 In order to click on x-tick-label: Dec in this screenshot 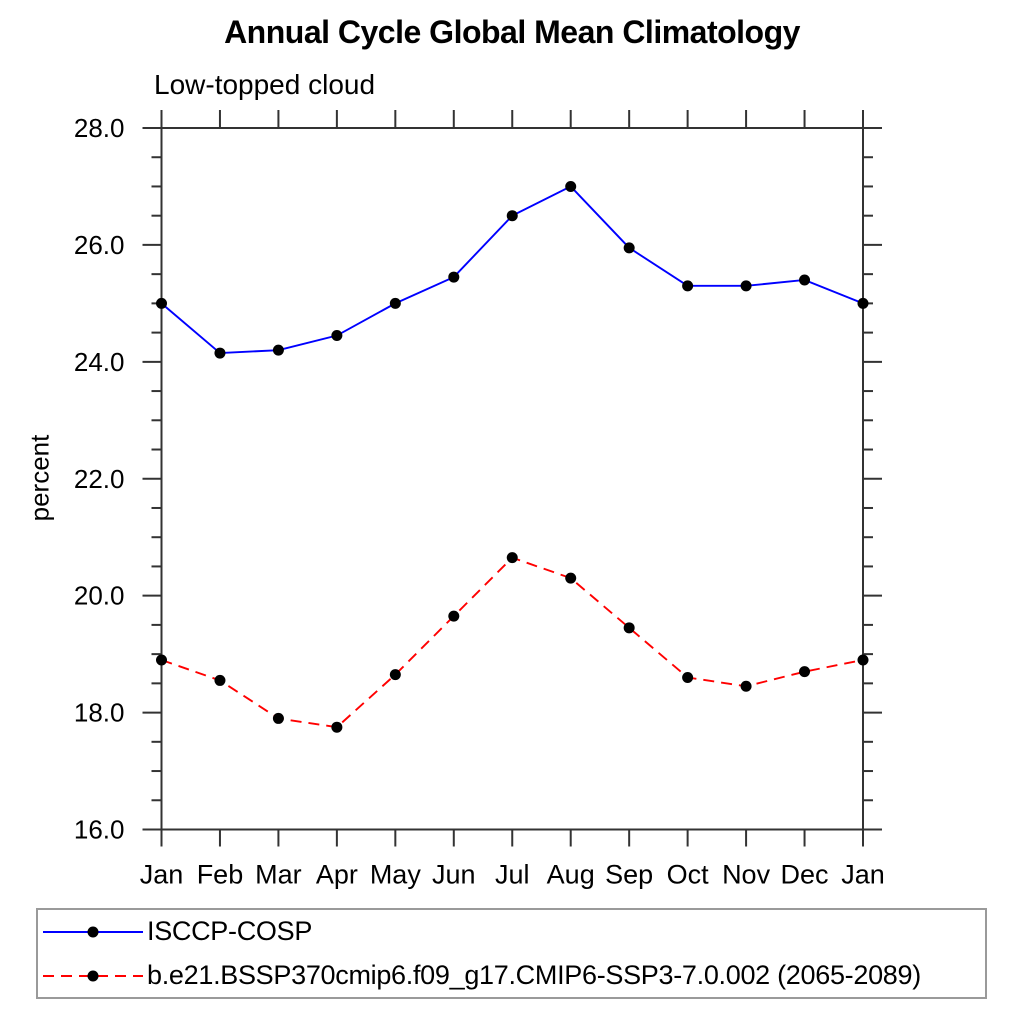, I will do `click(805, 875)`.